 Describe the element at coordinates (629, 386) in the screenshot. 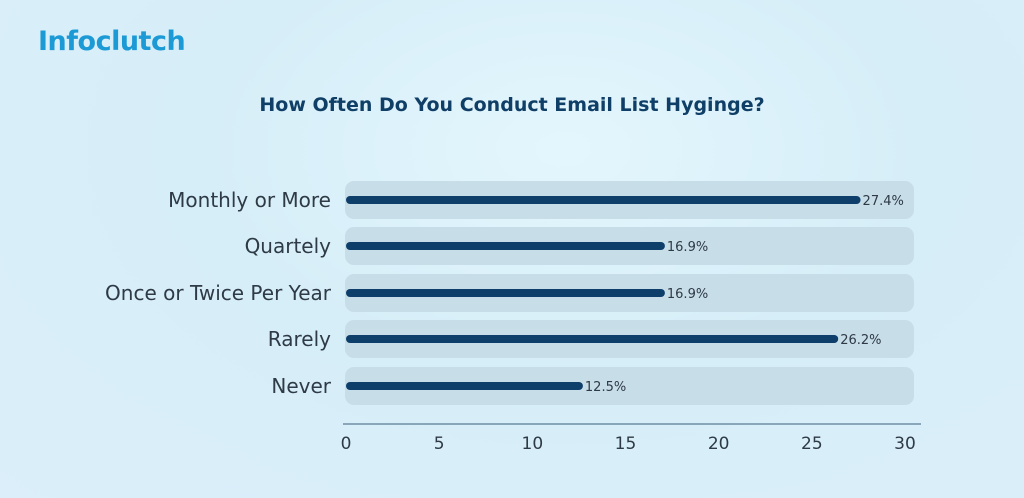

I see `bar-track` at that location.